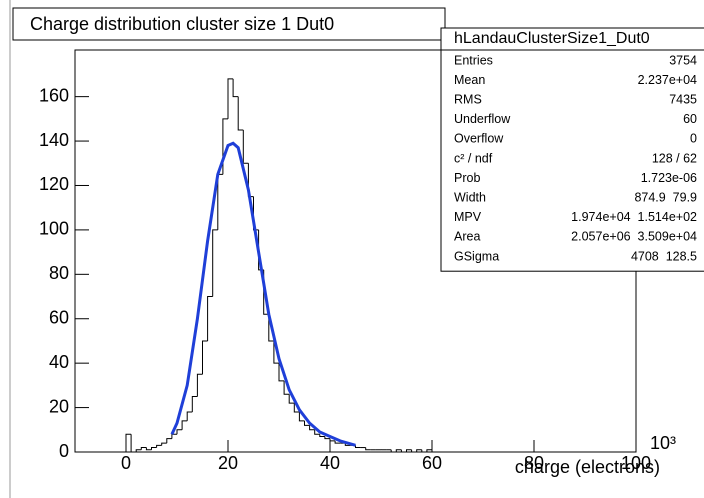 The height and width of the screenshot is (498, 704). Describe the element at coordinates (54, 184) in the screenshot. I see `y-tick-label: 120` at that location.